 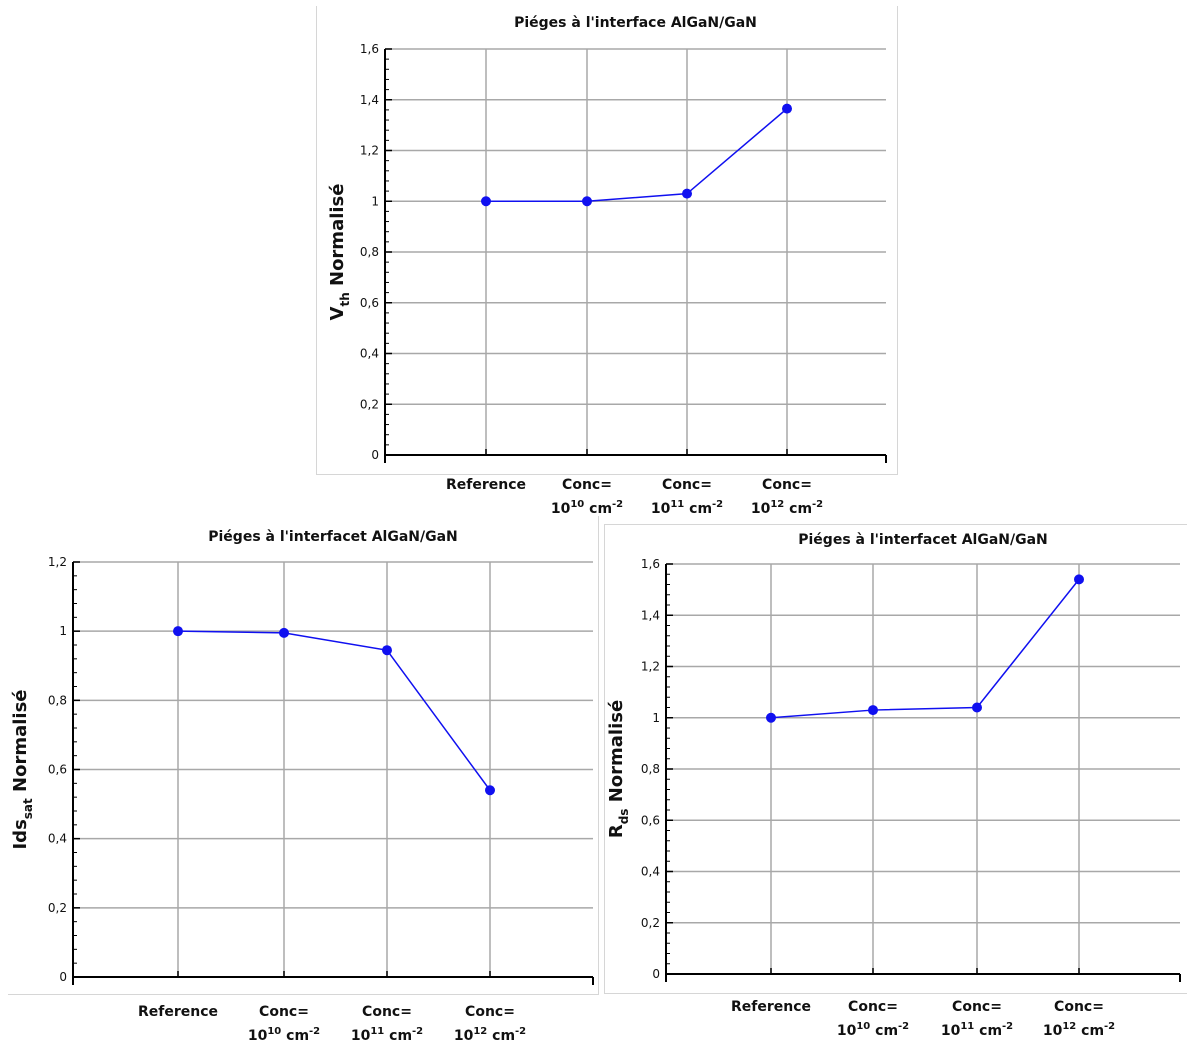 I want to click on y-axis-title-subscript: sat, so click(x=28, y=808).